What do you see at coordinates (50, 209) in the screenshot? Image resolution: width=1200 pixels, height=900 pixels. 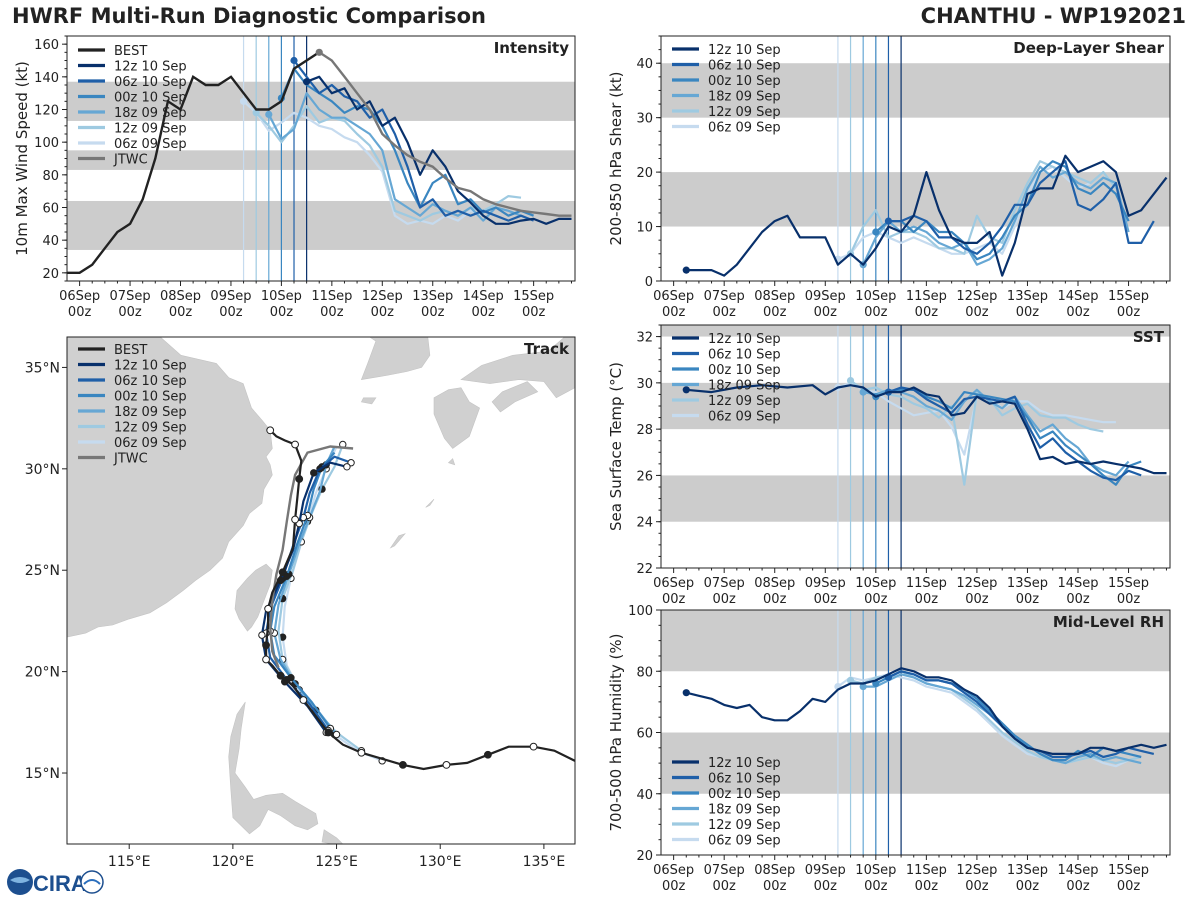 I see `intensity-ytick-label: 60` at bounding box center [50, 209].